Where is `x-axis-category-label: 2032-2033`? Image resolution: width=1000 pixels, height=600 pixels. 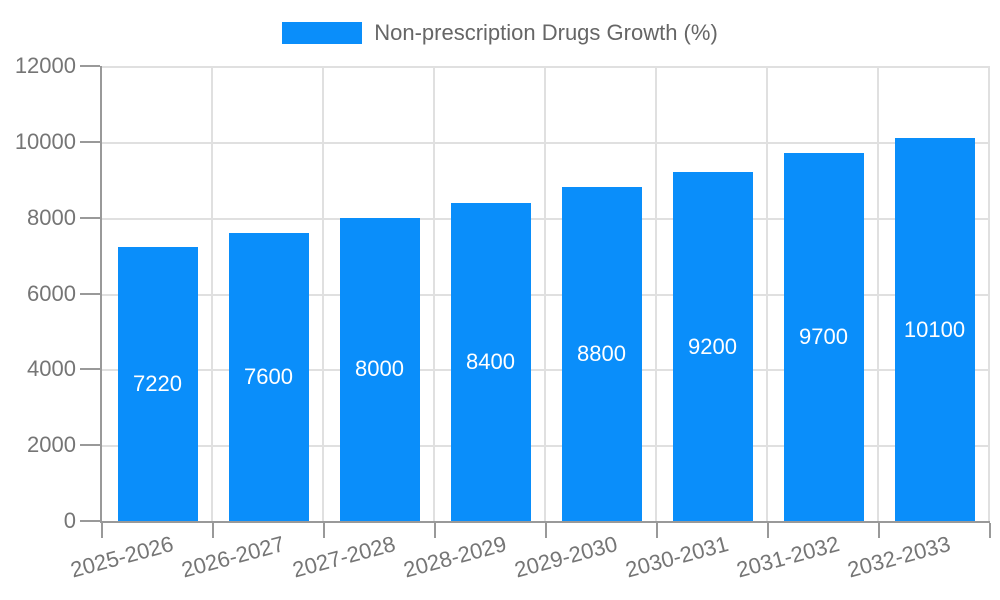 x-axis-category-label: 2032-2033 is located at coordinates (898, 557).